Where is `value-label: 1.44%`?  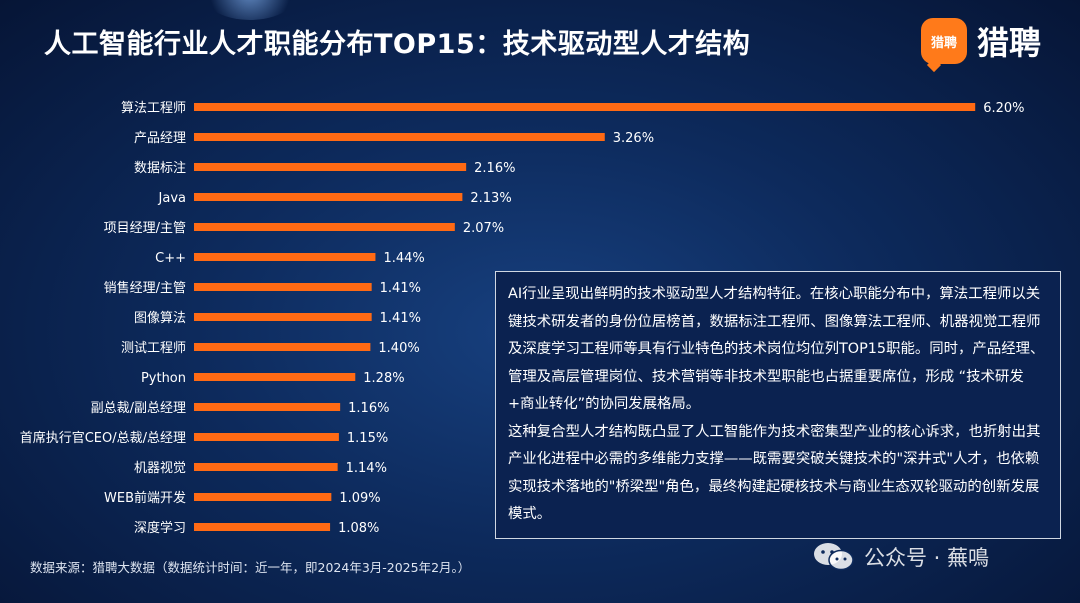
value-label: 1.44% is located at coordinates (403, 258).